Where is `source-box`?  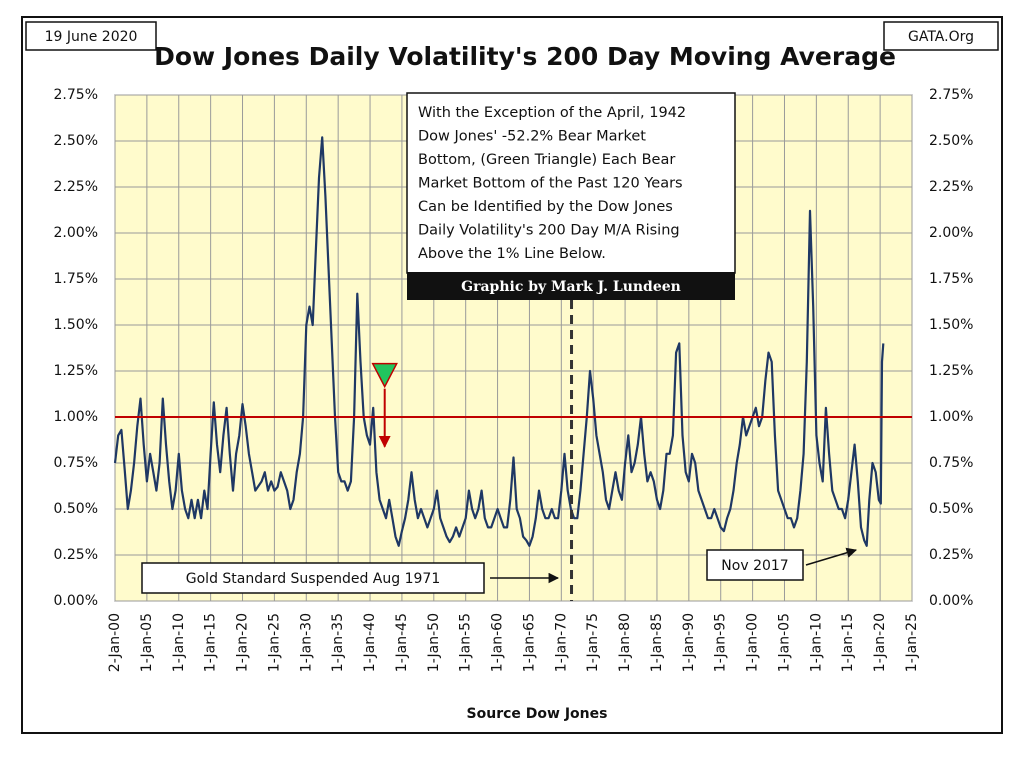 source-box is located at coordinates (941, 36).